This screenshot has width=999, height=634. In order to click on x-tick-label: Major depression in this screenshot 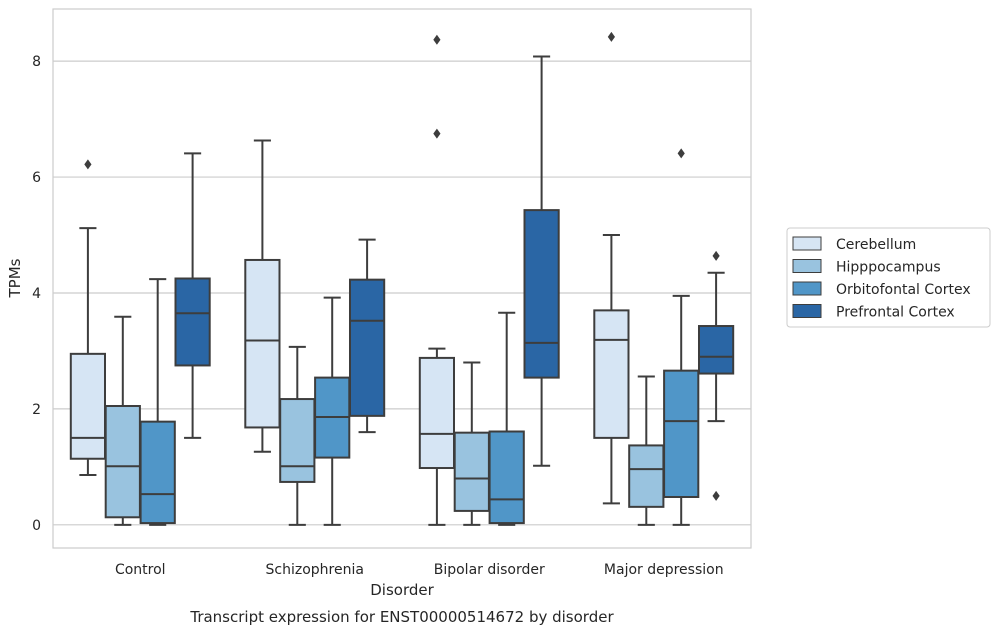, I will do `click(664, 570)`.